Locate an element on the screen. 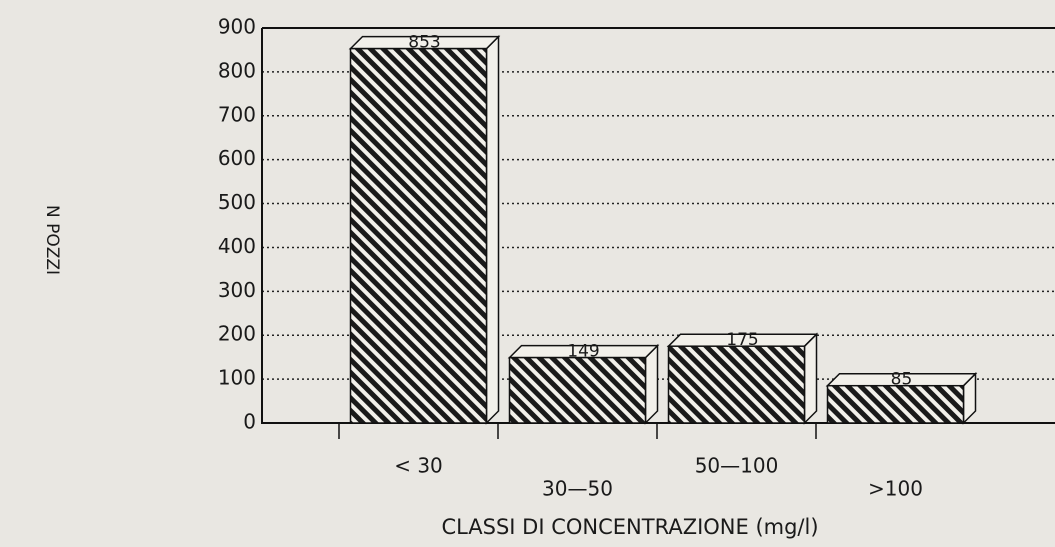  y-tick-label: 600 is located at coordinates (237, 158).